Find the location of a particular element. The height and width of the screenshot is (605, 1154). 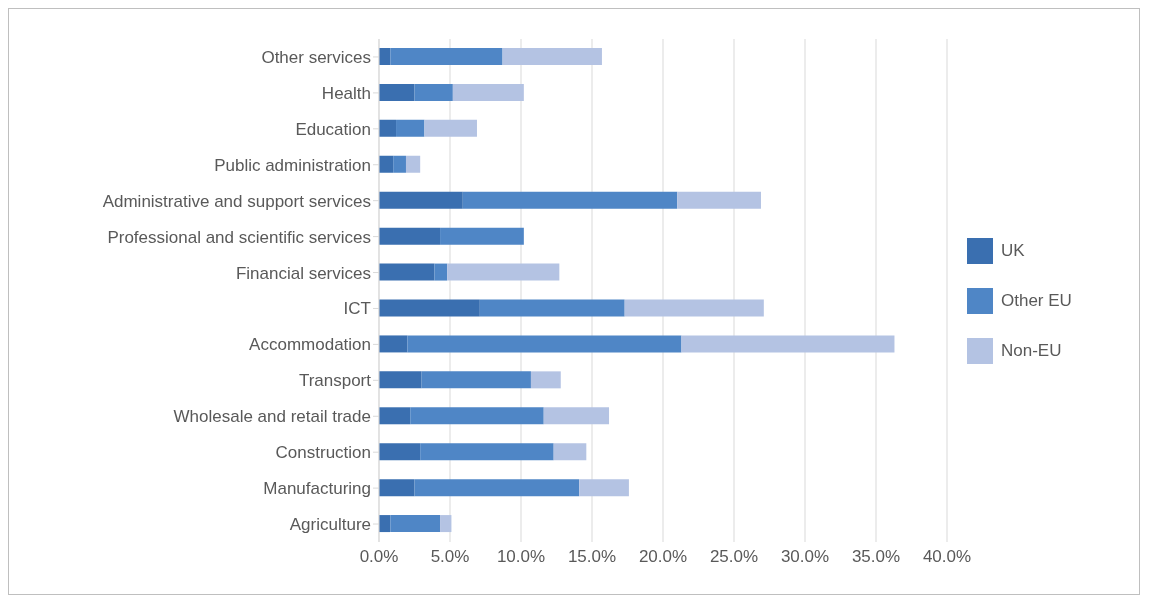

legend-label: UK is located at coordinates (1013, 250).